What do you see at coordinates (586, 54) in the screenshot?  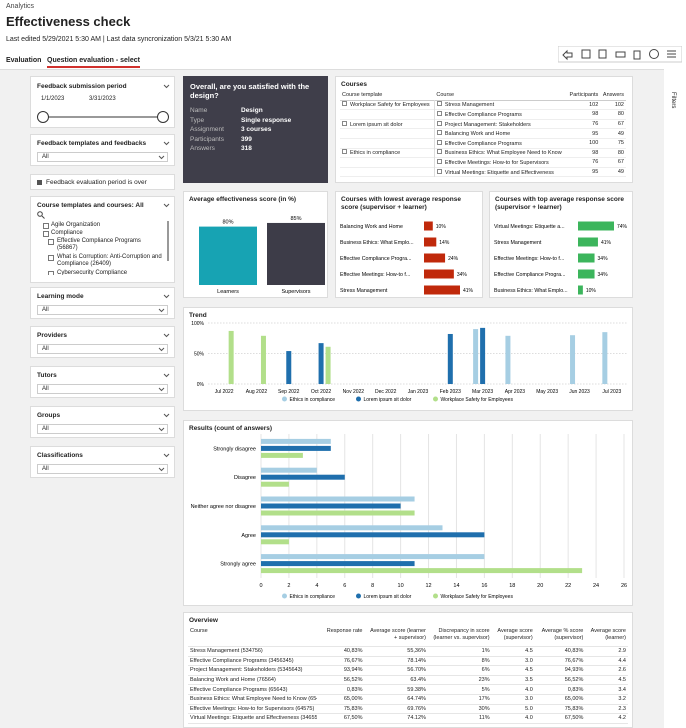 I see `icon-edit` at bounding box center [586, 54].